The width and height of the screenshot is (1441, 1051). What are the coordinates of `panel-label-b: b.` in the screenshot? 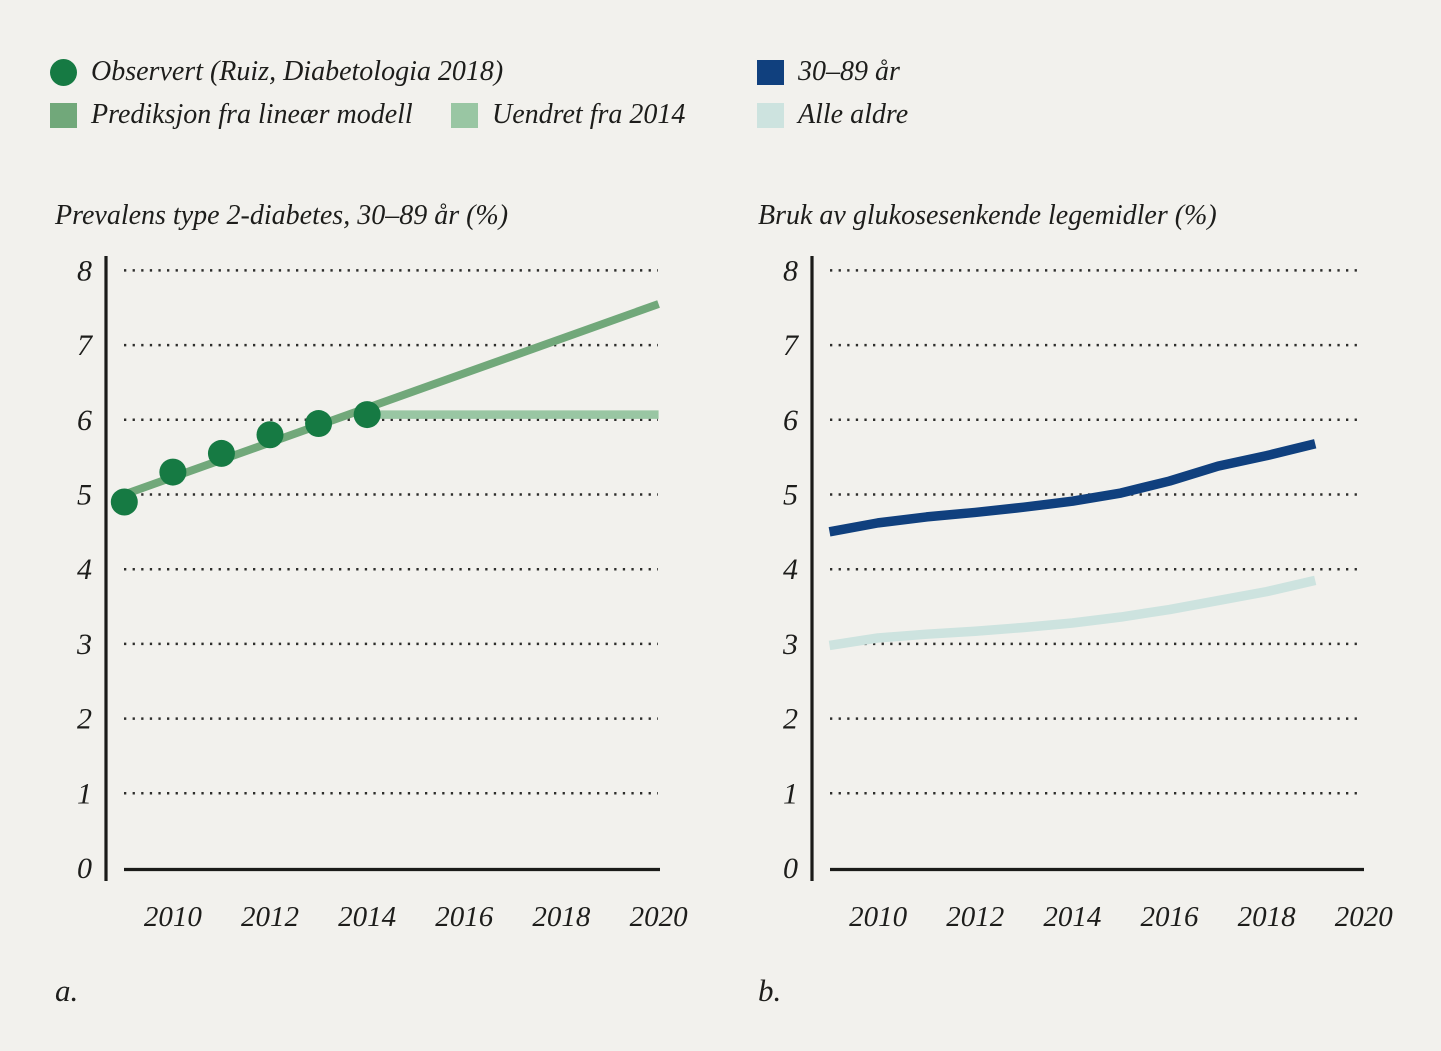 It's located at (770, 990).